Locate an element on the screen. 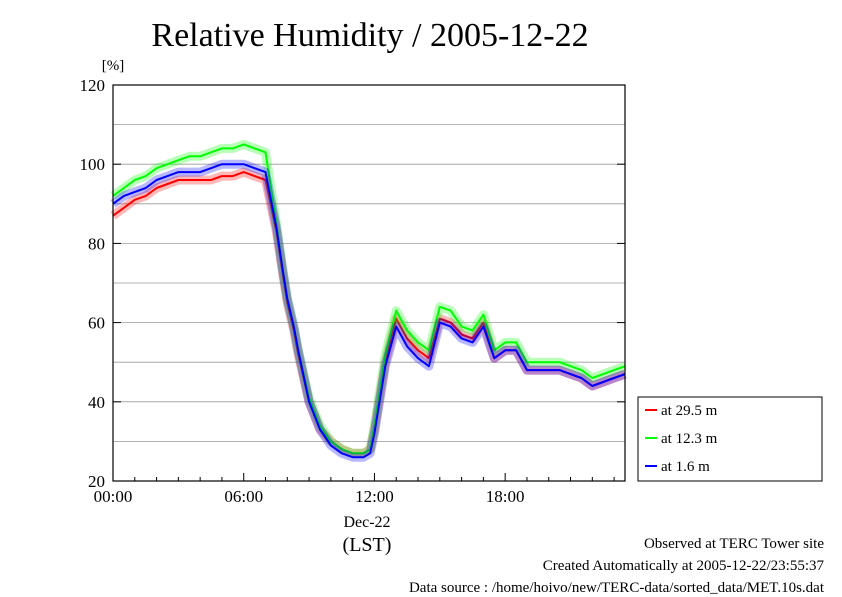 This screenshot has height=597, width=842. y-tick-label: 80 is located at coordinates (96, 243).